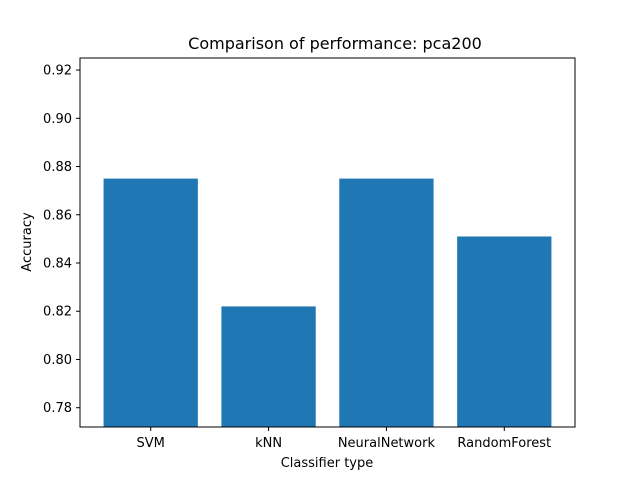 This screenshot has height=484, width=640. What do you see at coordinates (57, 360) in the screenshot?
I see `y-tick-label: 0.80` at bounding box center [57, 360].